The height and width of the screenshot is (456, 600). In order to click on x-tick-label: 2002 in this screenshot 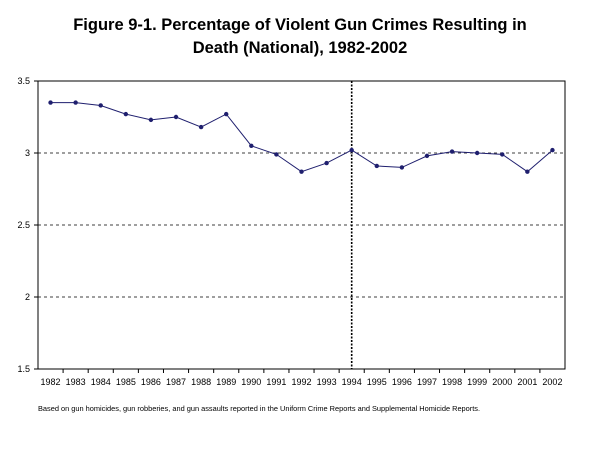, I will do `click(552, 382)`.